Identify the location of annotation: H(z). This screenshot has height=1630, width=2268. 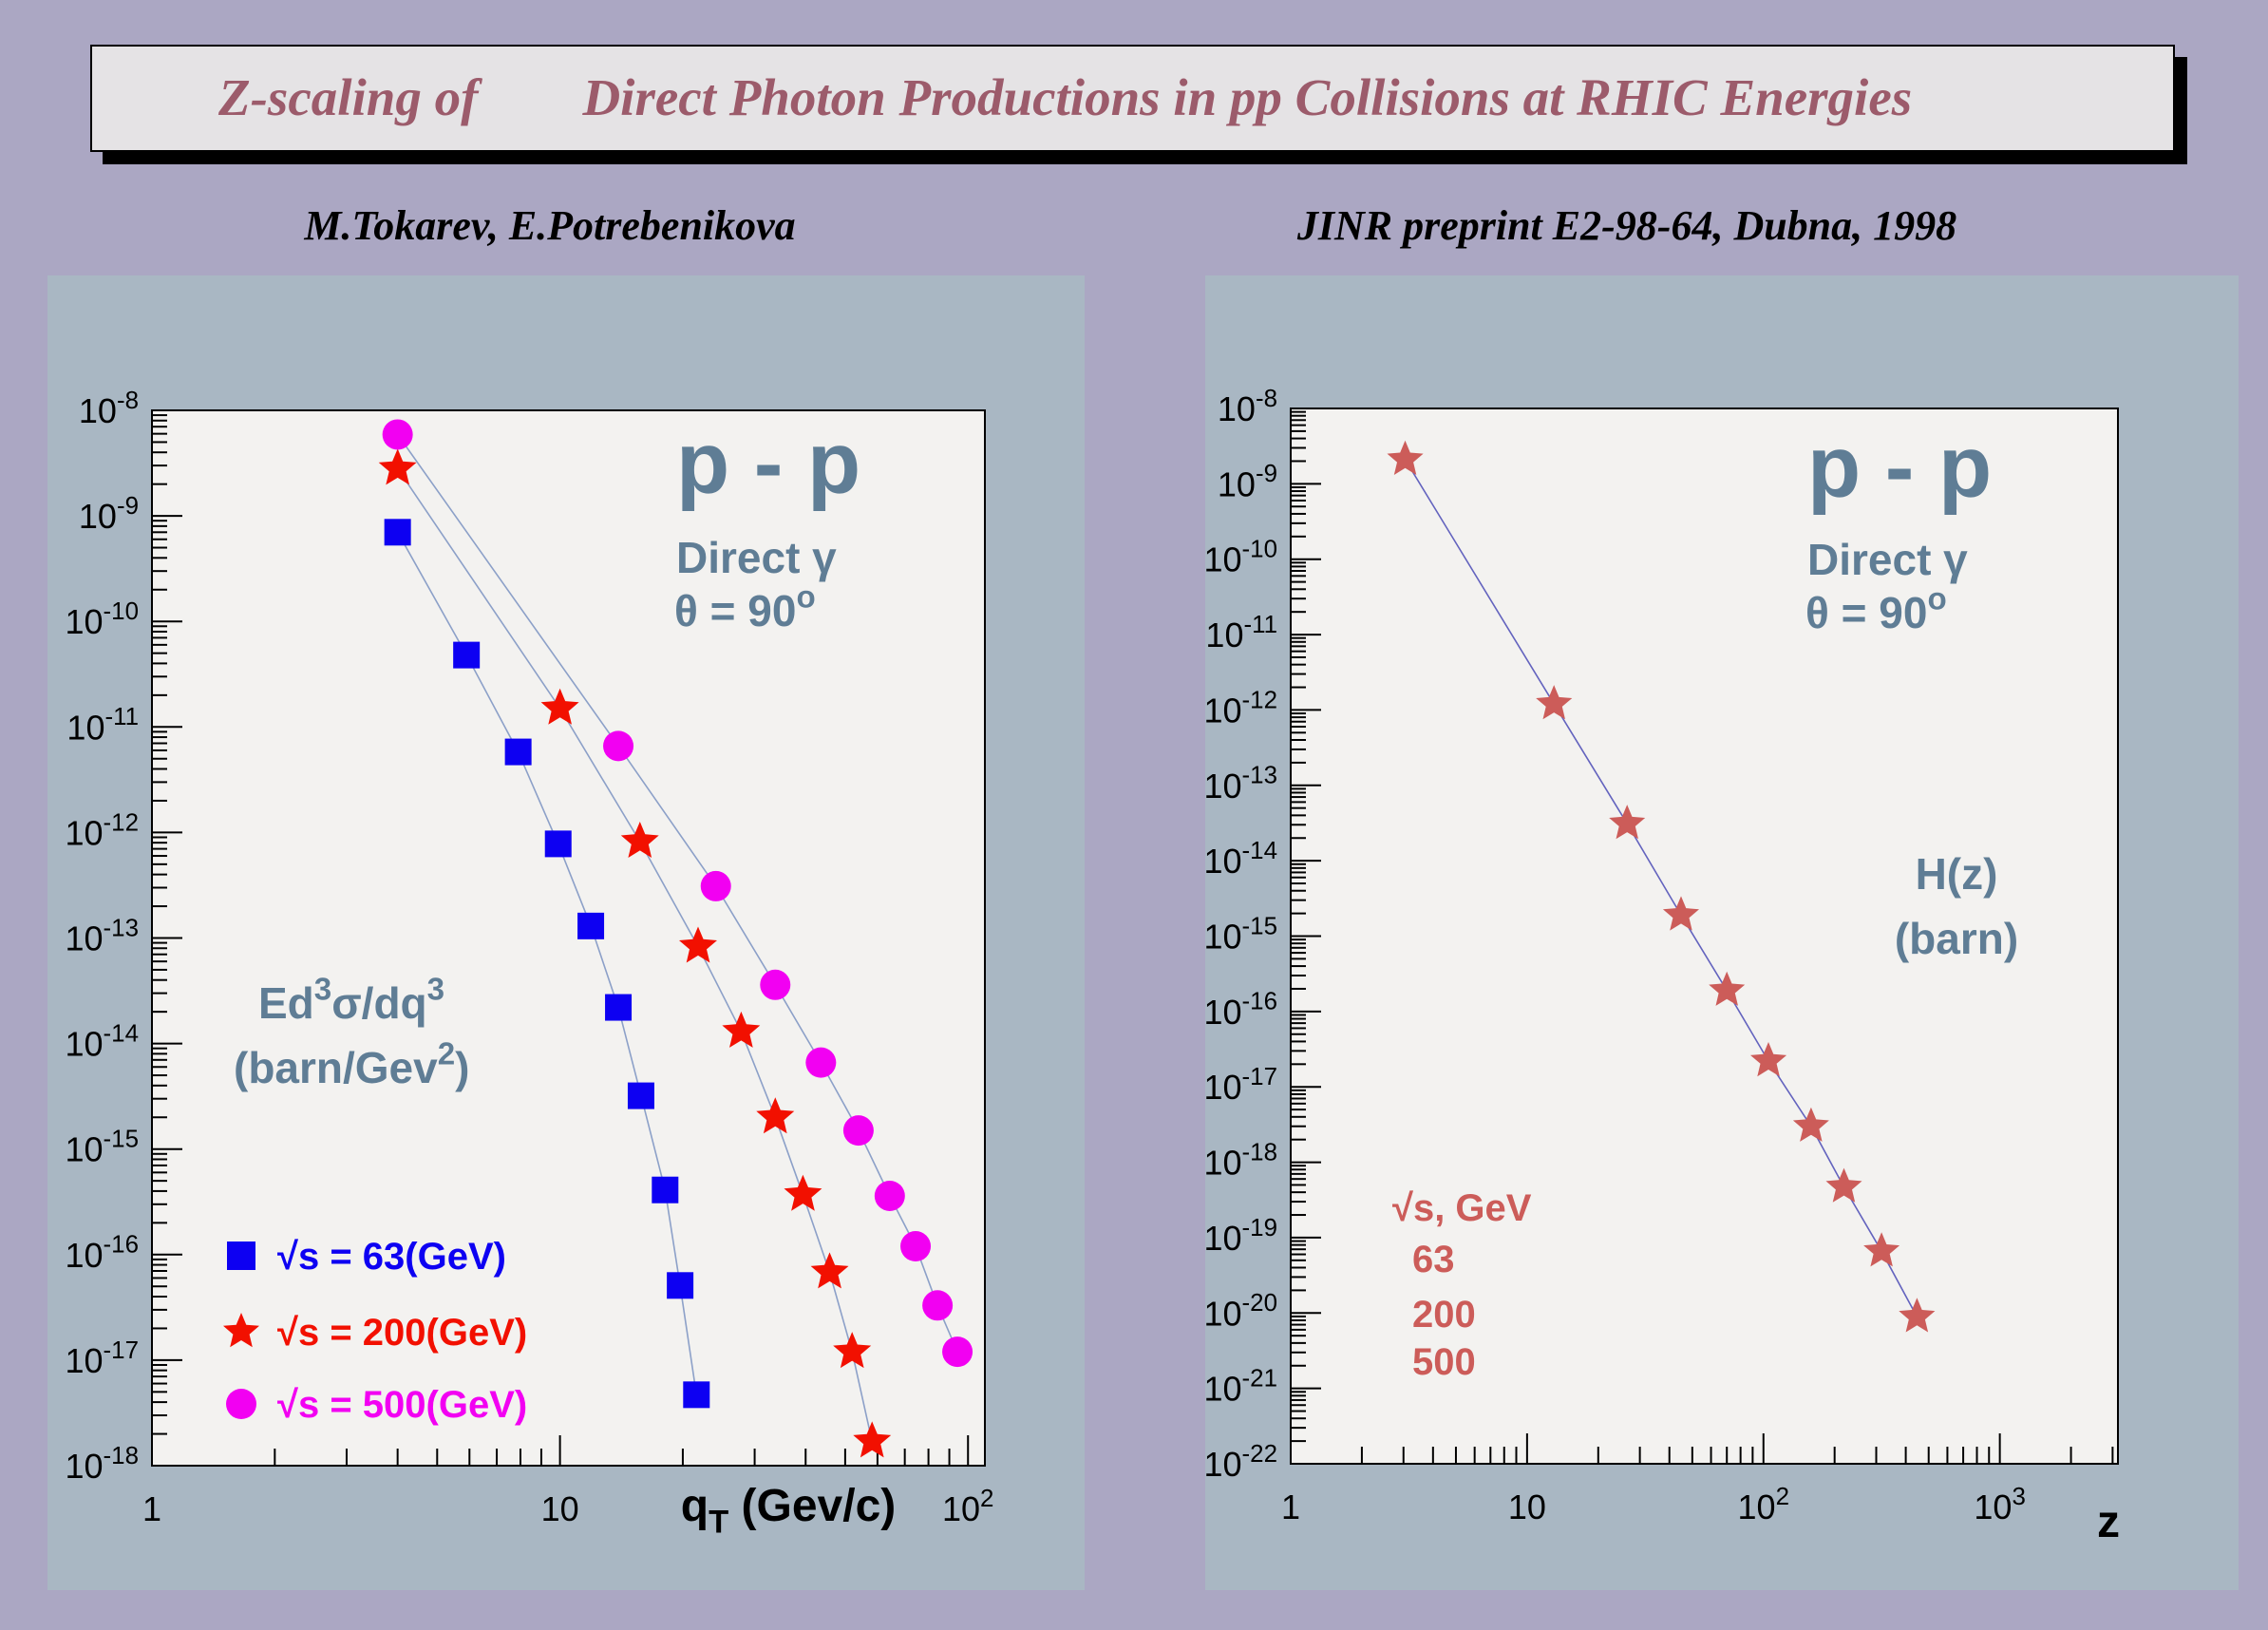
(1957, 874).